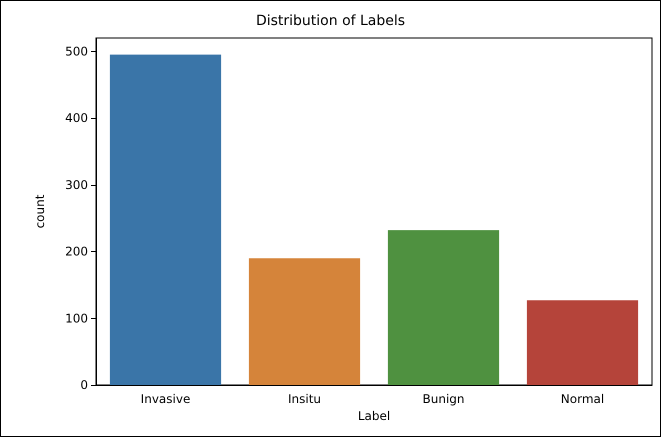 The width and height of the screenshot is (661, 437). Describe the element at coordinates (40, 211) in the screenshot. I see `y-axis-title: count` at that location.